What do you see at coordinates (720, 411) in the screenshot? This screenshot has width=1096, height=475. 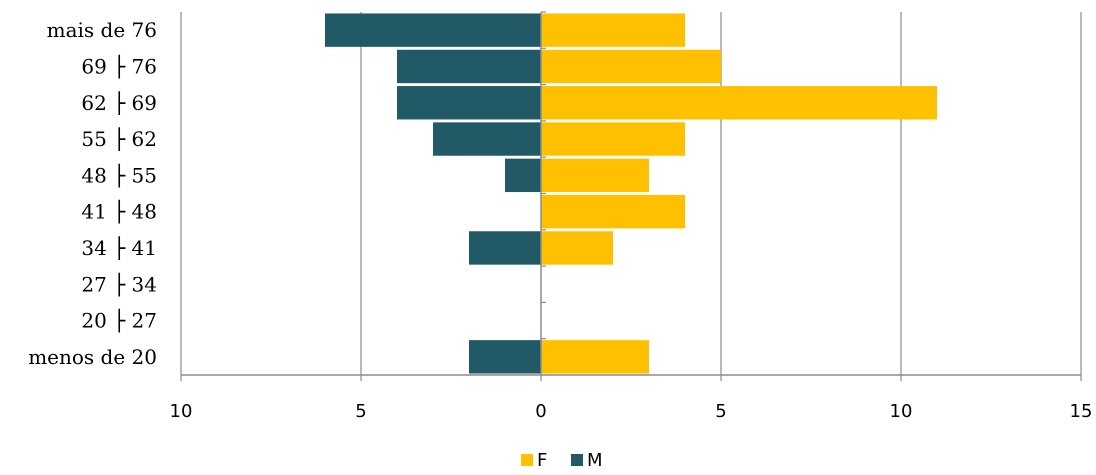 I see `x-tick-label-3: 5` at bounding box center [720, 411].